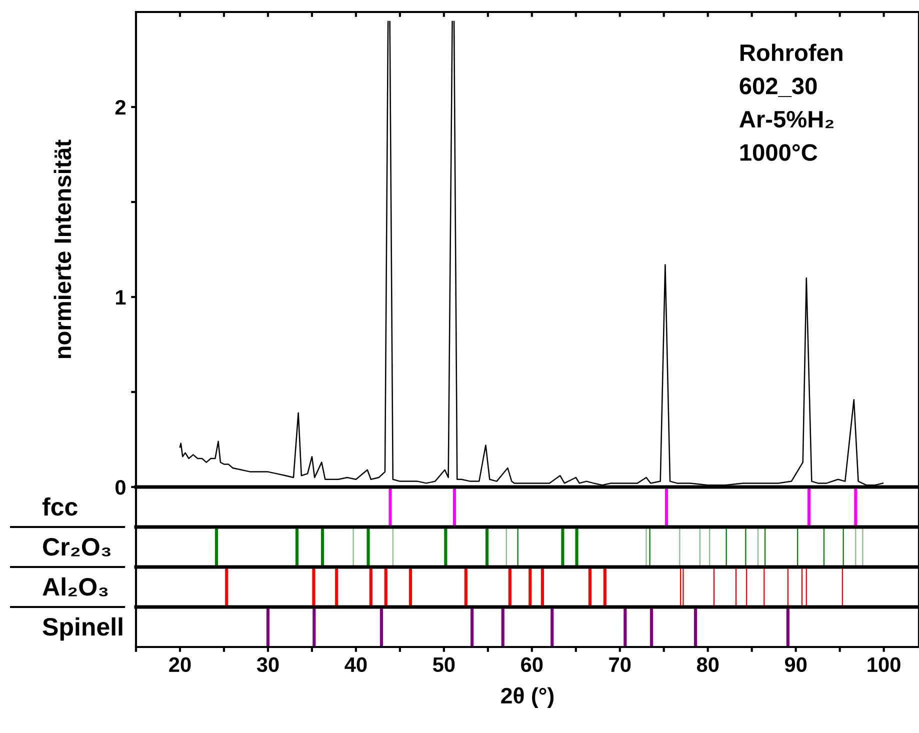 The image size is (919, 733). What do you see at coordinates (791, 53) in the screenshot?
I see `annotation: Rohrofen` at bounding box center [791, 53].